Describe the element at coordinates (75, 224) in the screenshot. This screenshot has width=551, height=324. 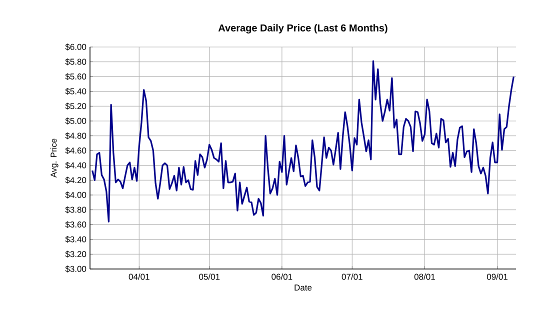
I see `y-tick-label: $3.60` at that location.